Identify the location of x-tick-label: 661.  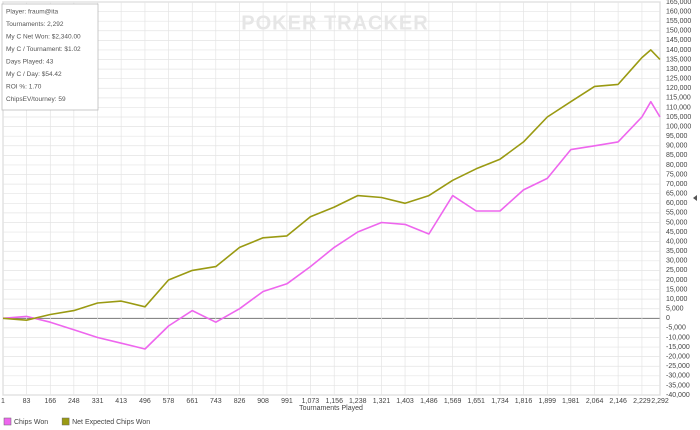
(192, 401).